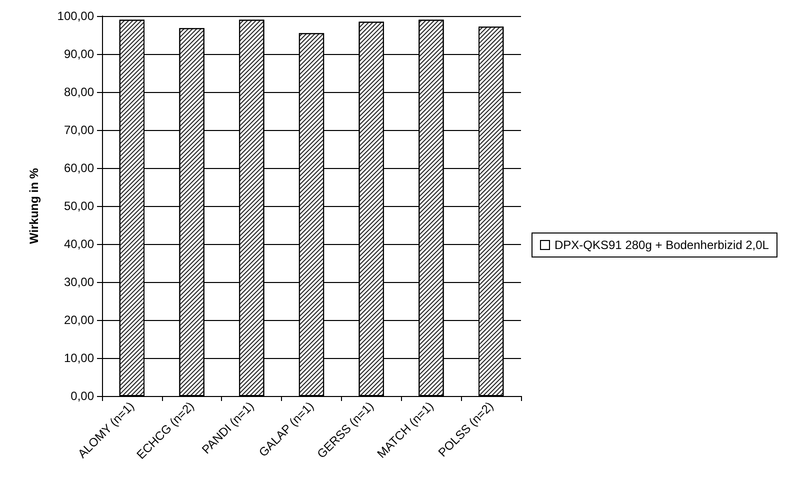  Describe the element at coordinates (79, 54) in the screenshot. I see `y-tick-label: 90,00` at that location.